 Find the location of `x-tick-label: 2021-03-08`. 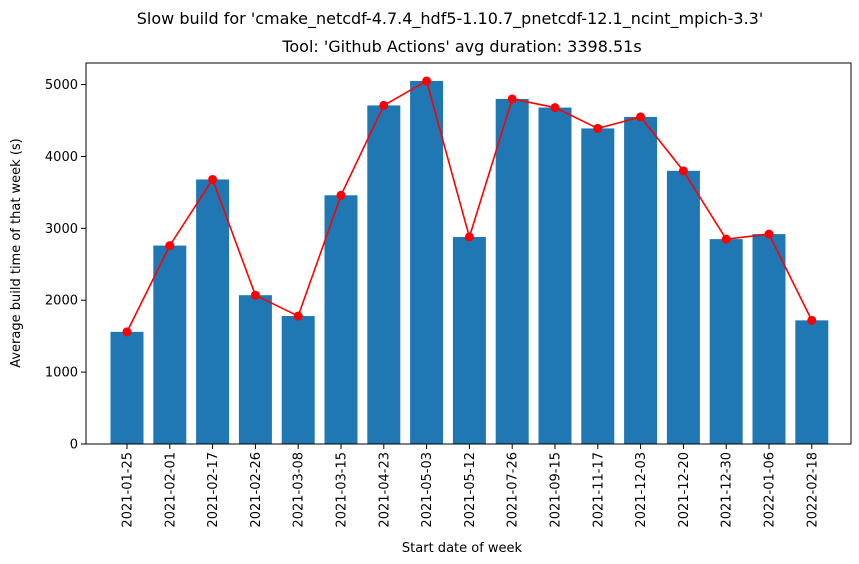

x-tick-label: 2021-03-08 is located at coordinates (299, 490).